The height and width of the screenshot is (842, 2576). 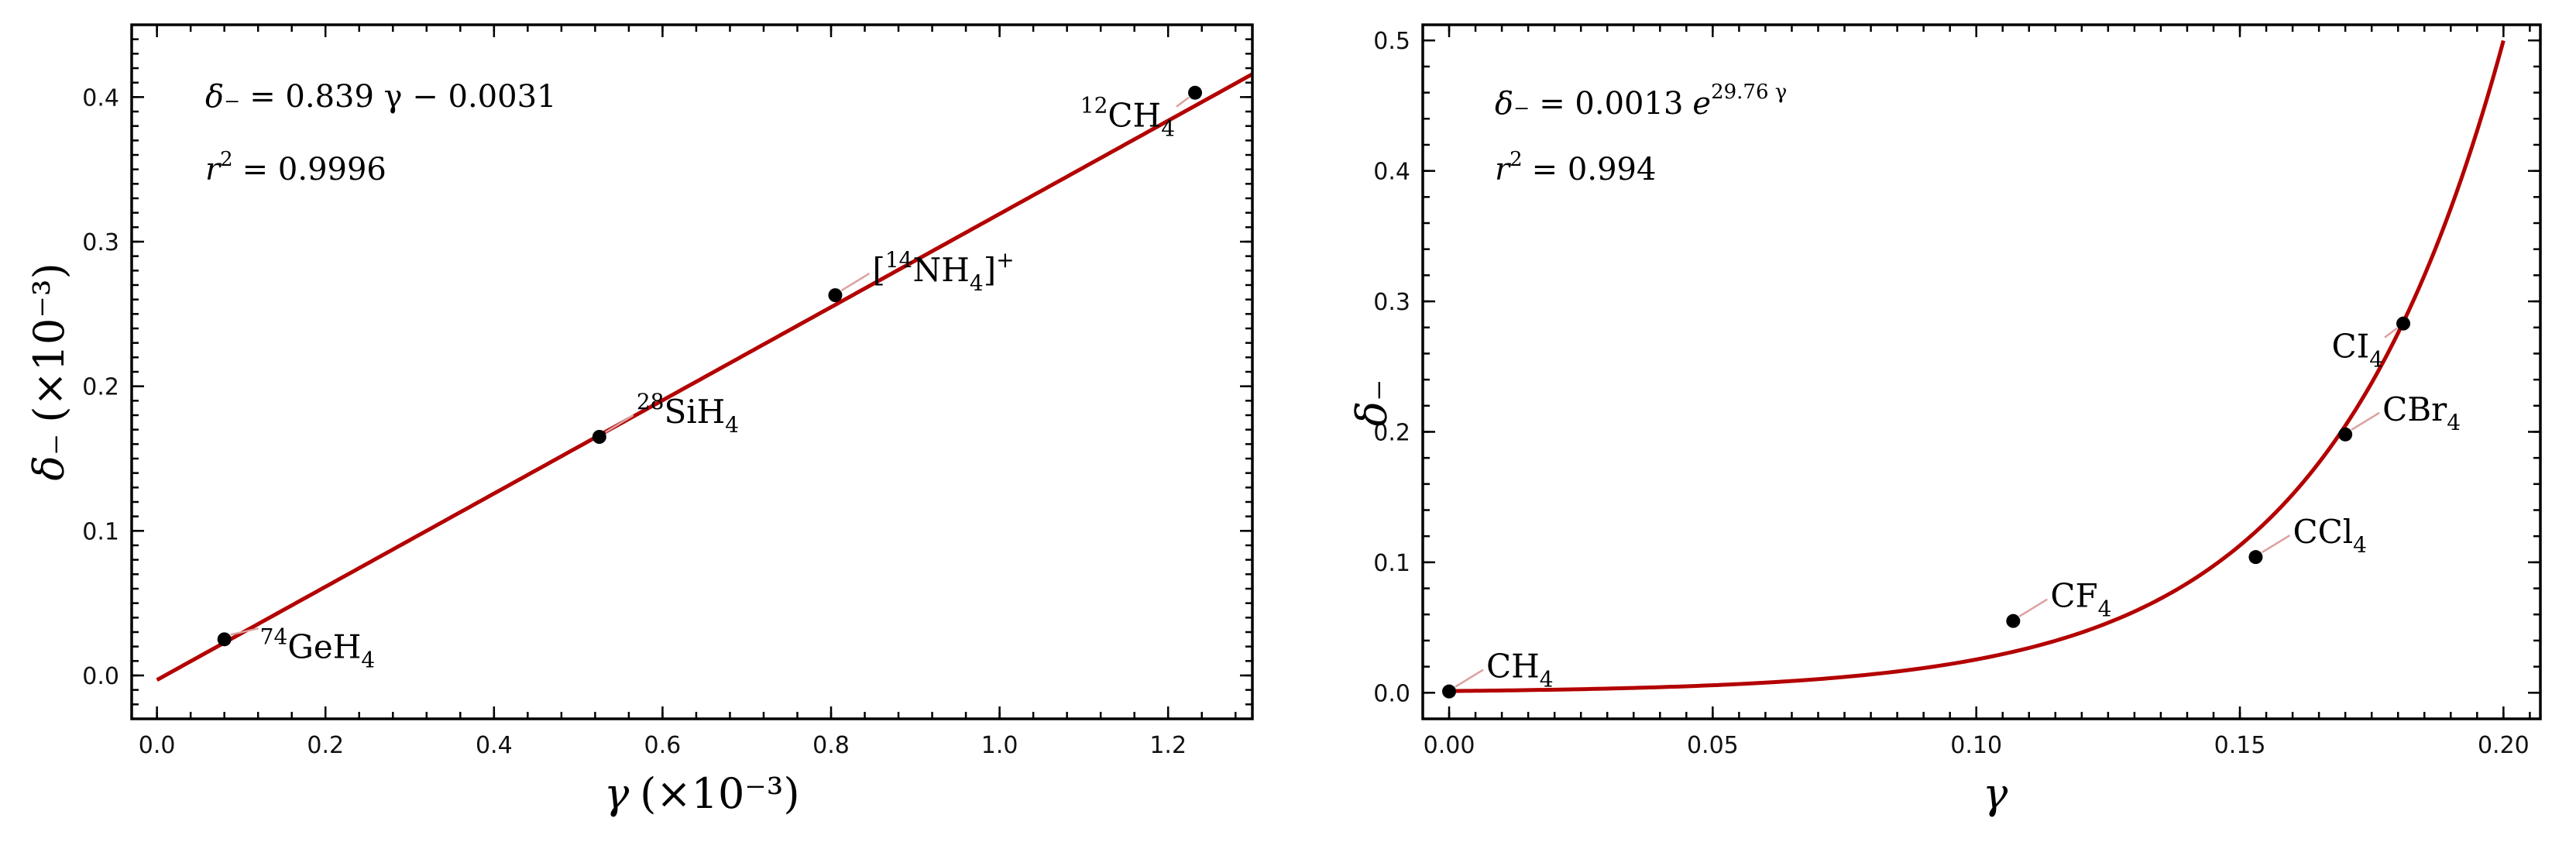 I want to click on left-point-label: [14NH4]+, so click(x=943, y=271).